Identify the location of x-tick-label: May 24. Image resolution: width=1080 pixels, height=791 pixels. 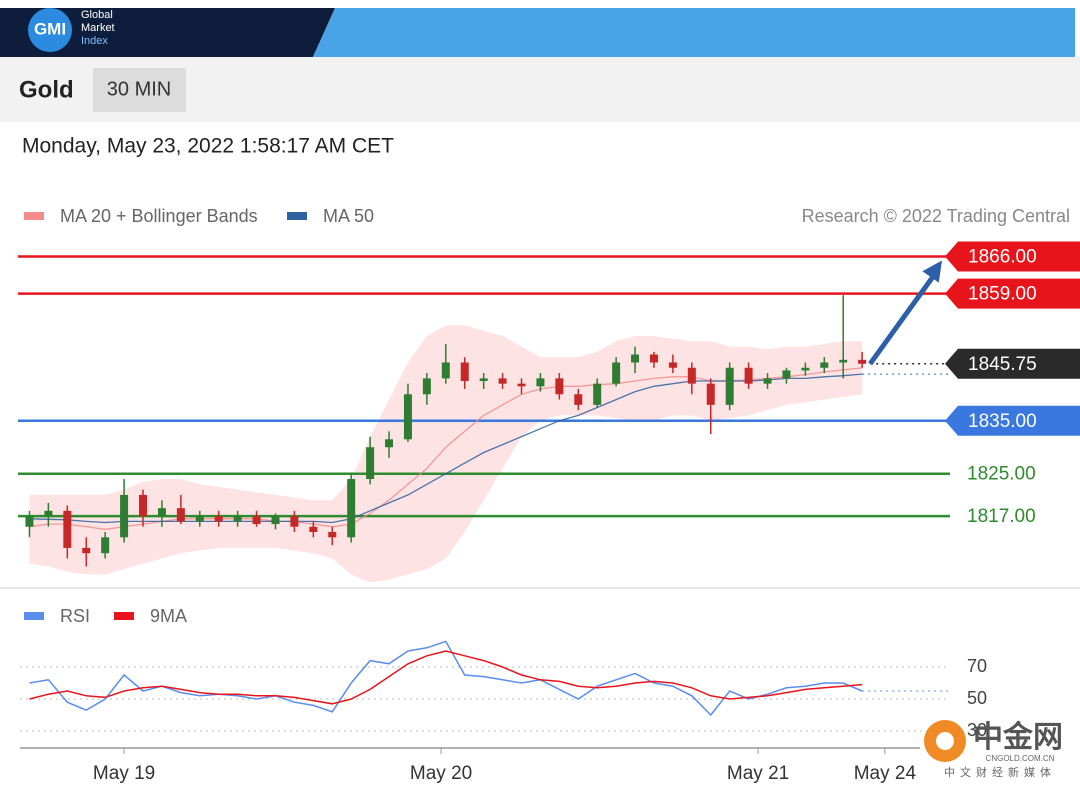
(885, 773).